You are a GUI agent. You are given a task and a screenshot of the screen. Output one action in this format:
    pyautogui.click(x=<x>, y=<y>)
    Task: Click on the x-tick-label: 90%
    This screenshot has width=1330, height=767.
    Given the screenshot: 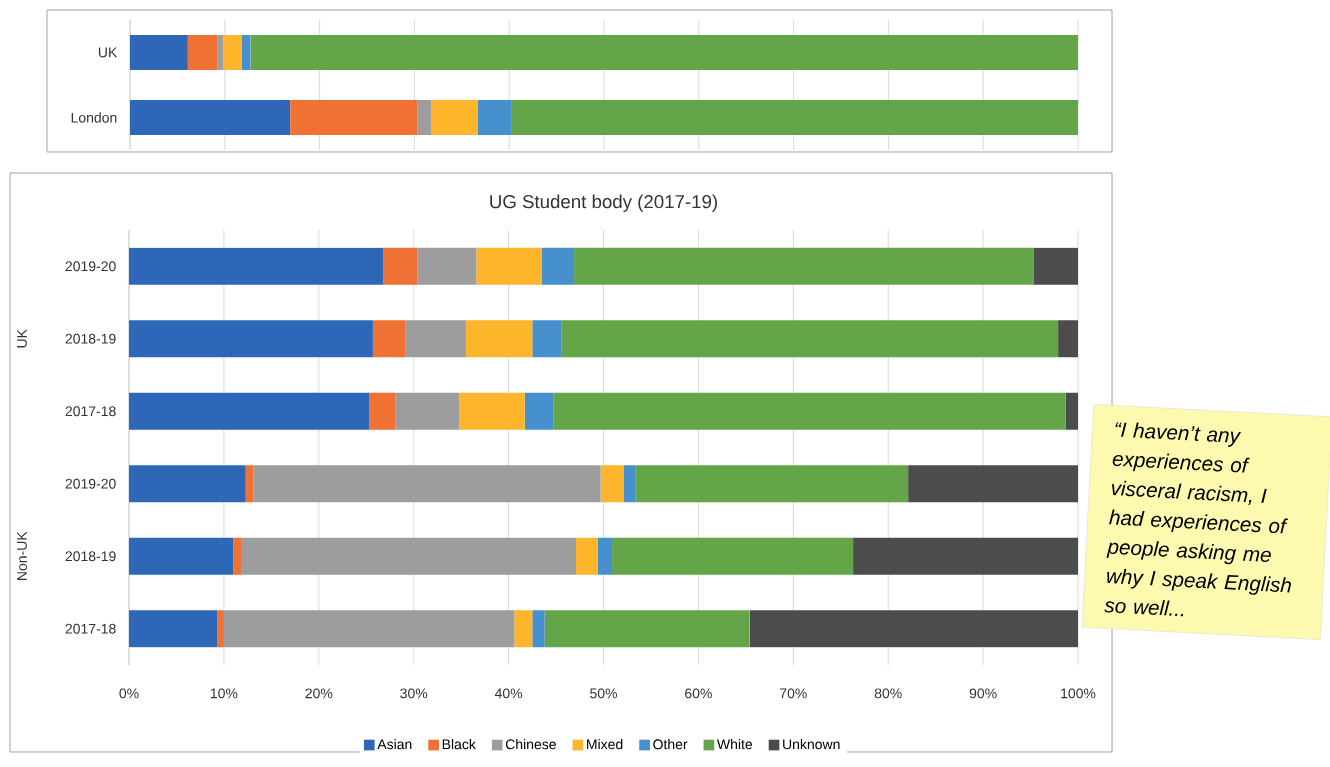 What is the action you would take?
    pyautogui.click(x=983, y=693)
    